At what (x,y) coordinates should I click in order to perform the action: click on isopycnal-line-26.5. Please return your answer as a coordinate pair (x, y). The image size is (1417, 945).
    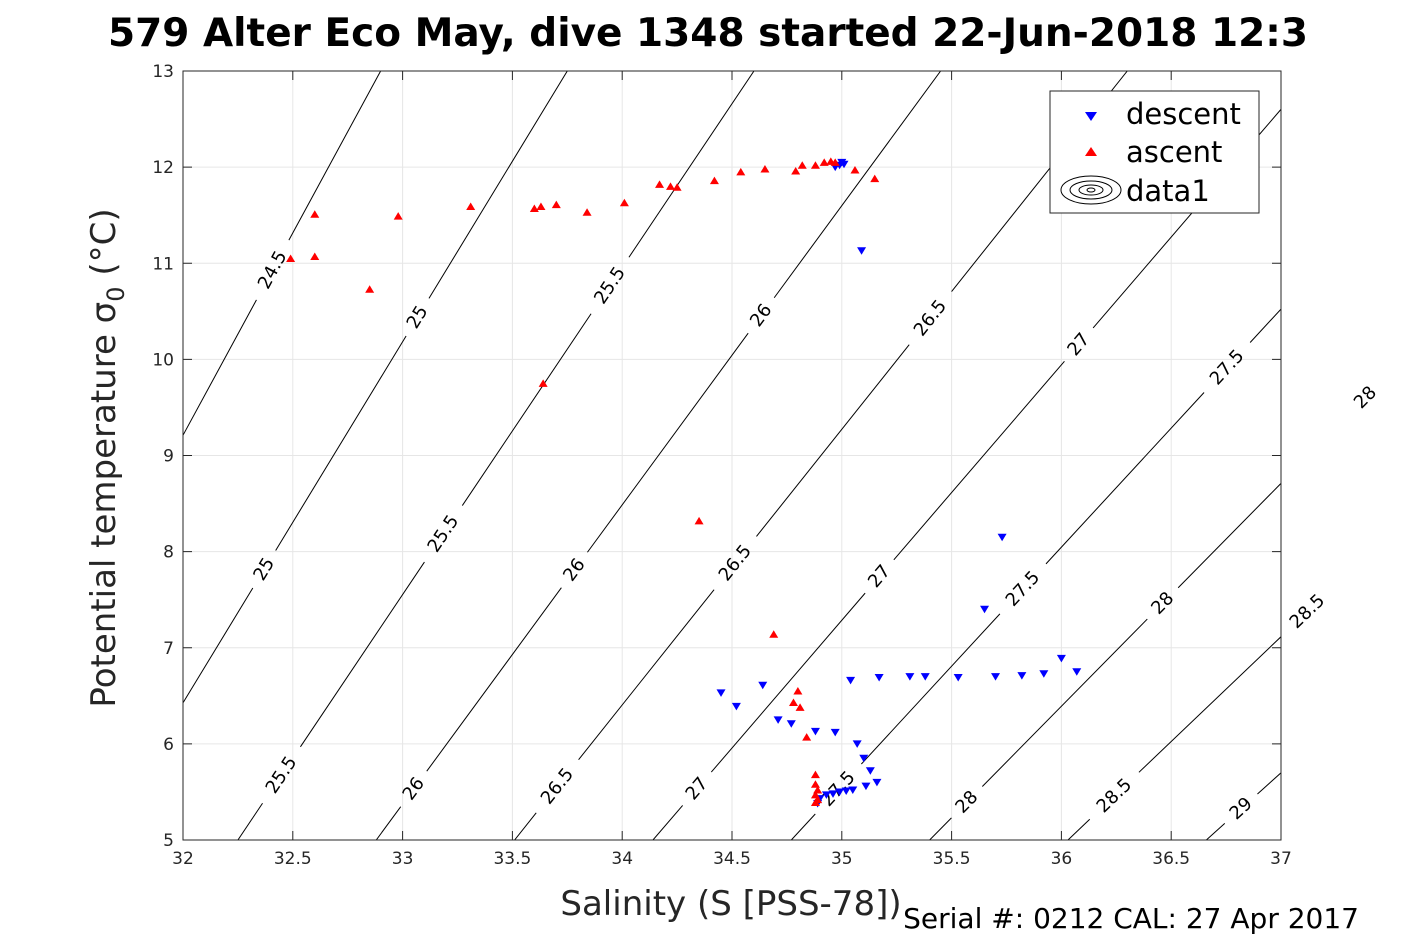
    Looking at the image, I should click on (646, 674).